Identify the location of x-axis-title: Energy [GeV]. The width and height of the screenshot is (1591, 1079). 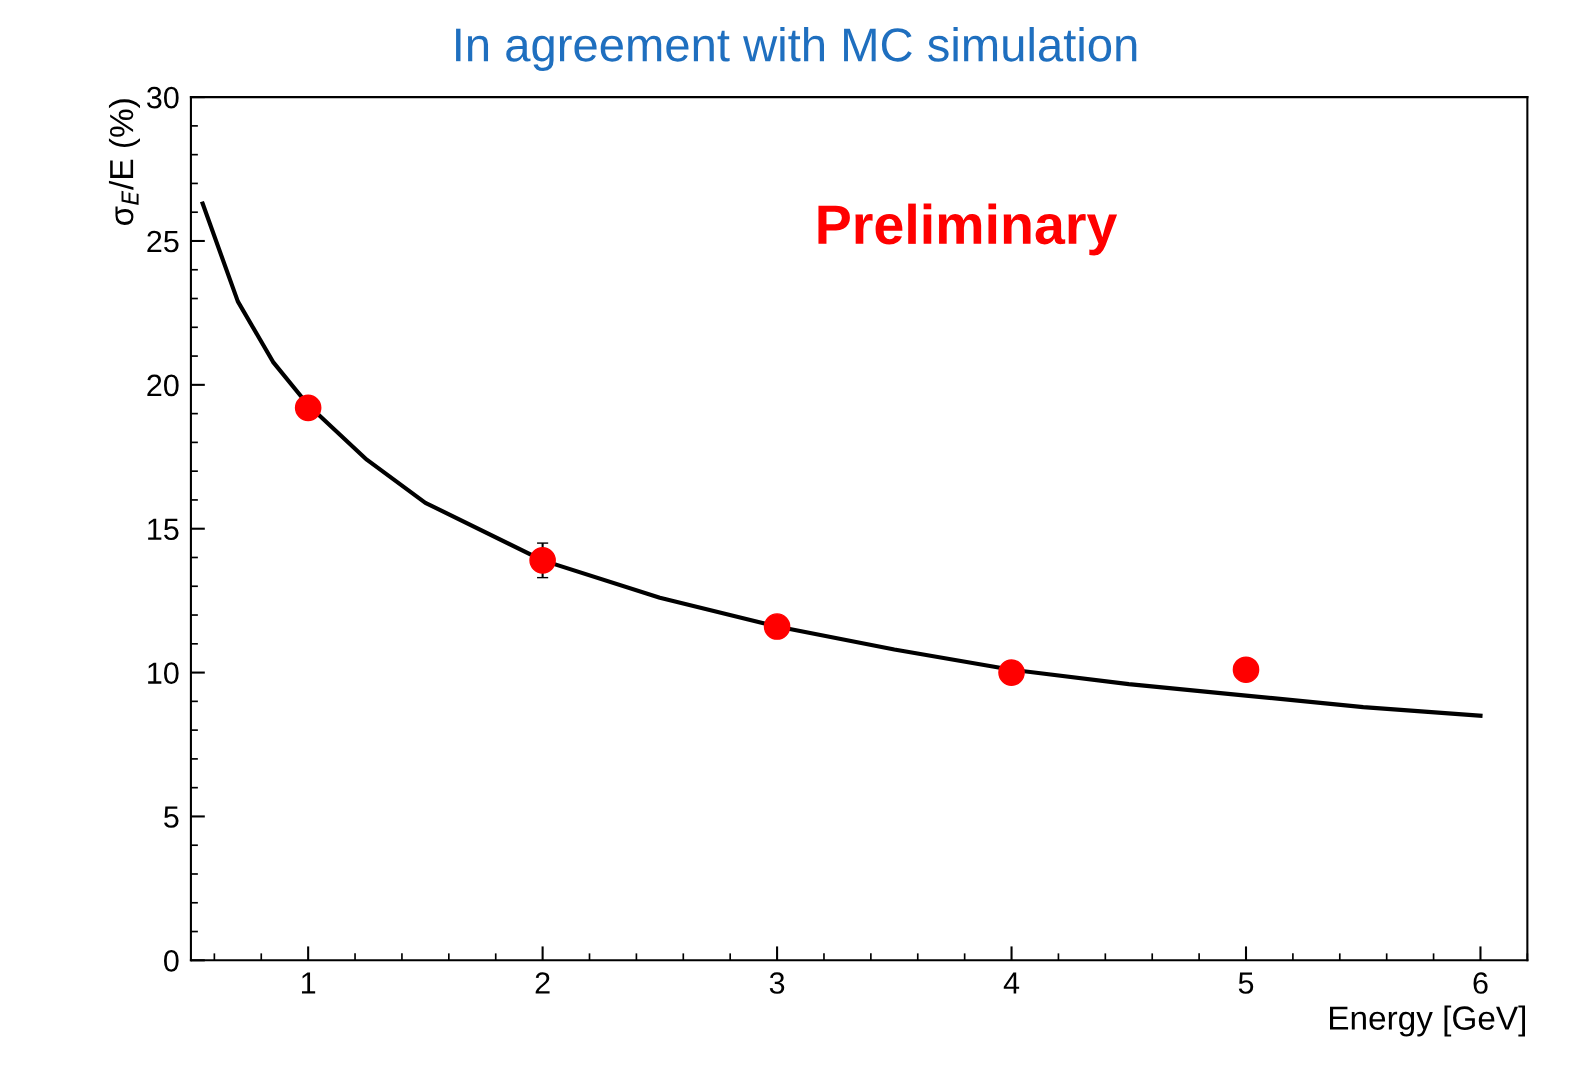
(1427, 1021).